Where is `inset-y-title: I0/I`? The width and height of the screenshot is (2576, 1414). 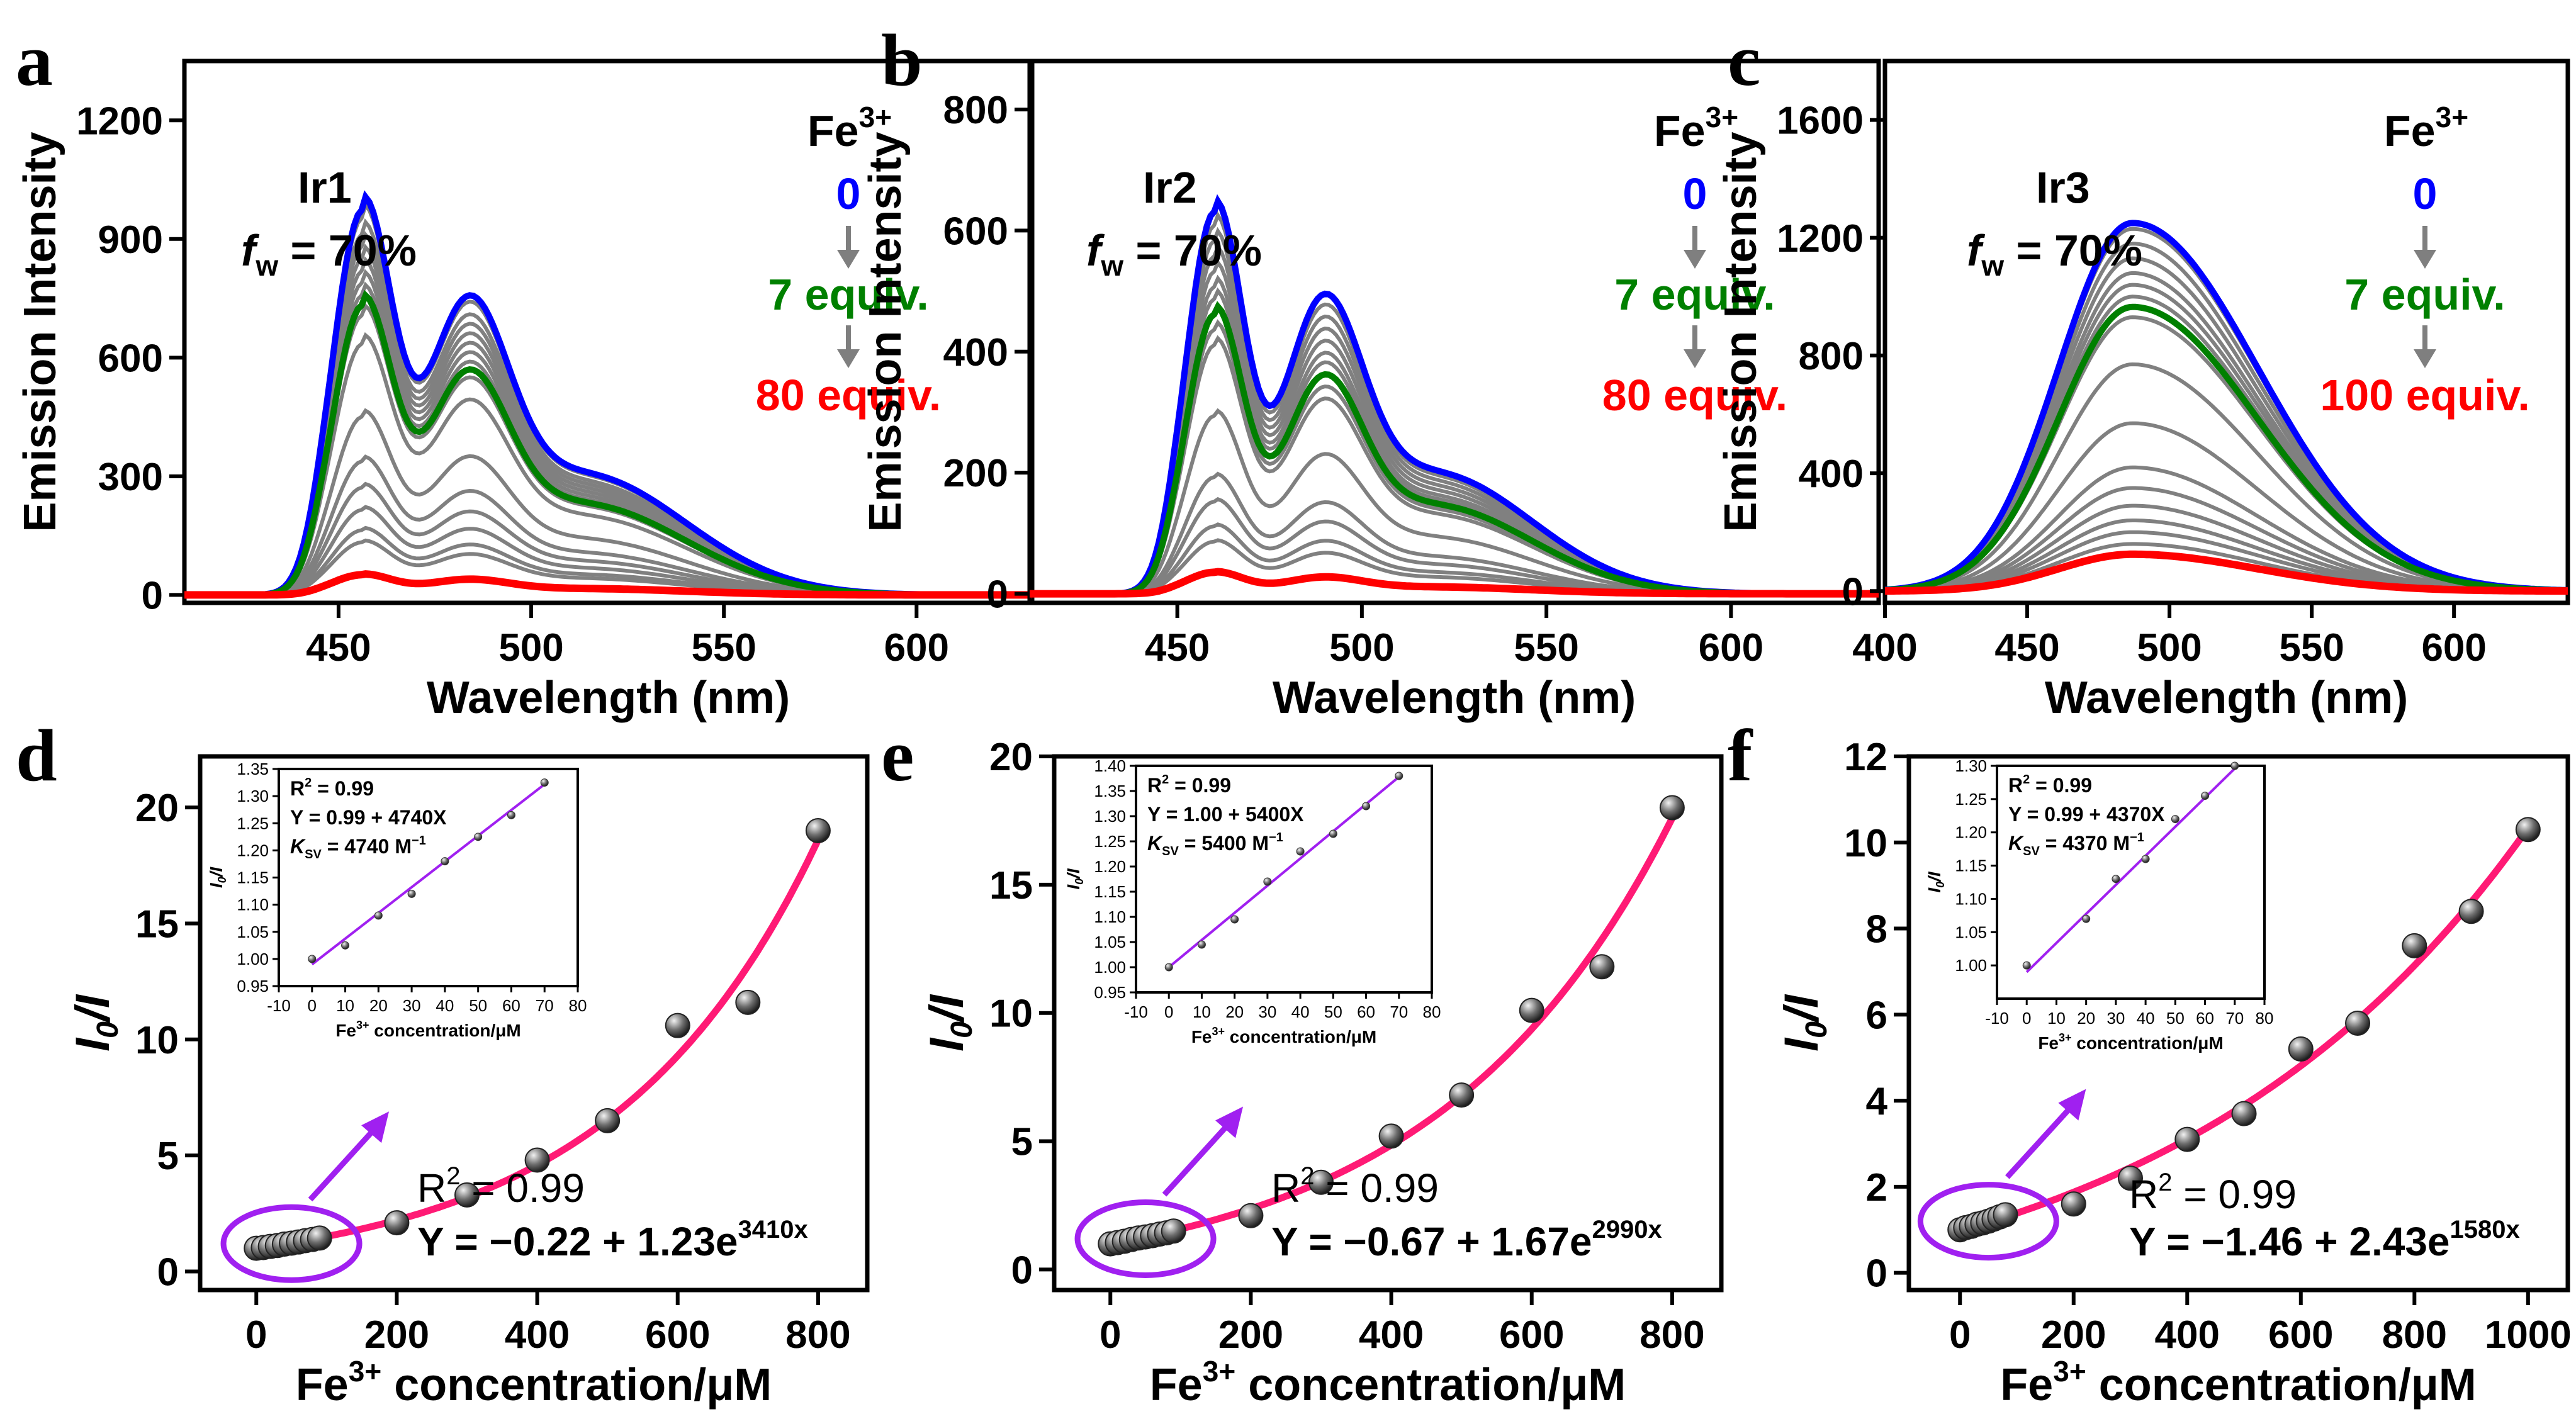 inset-y-title: I0/I is located at coordinates (1075, 879).